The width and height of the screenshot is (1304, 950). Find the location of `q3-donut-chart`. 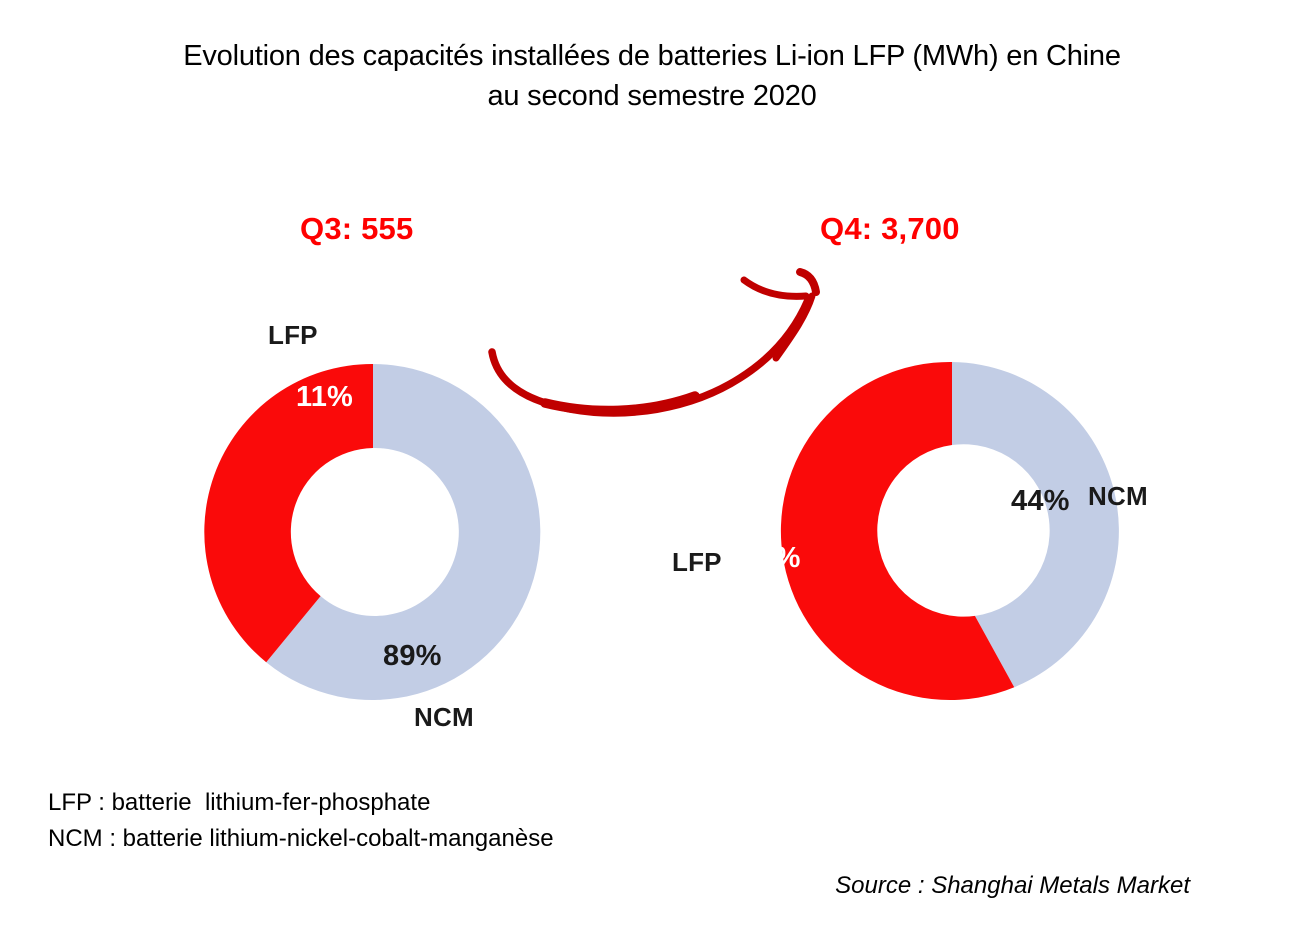

q3-donut-chart is located at coordinates (372, 531).